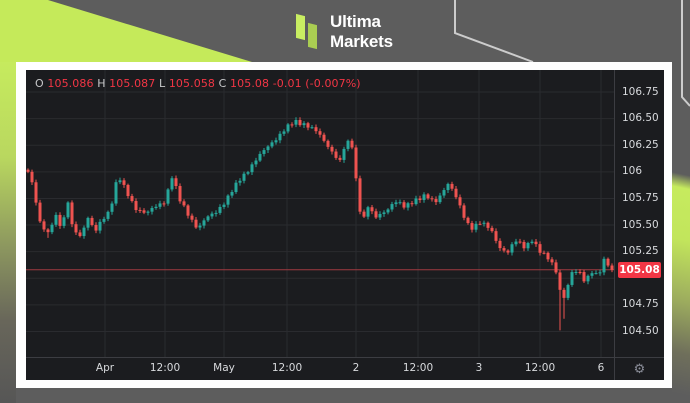  I want to click on price-tick-label: 106.25, so click(640, 144).